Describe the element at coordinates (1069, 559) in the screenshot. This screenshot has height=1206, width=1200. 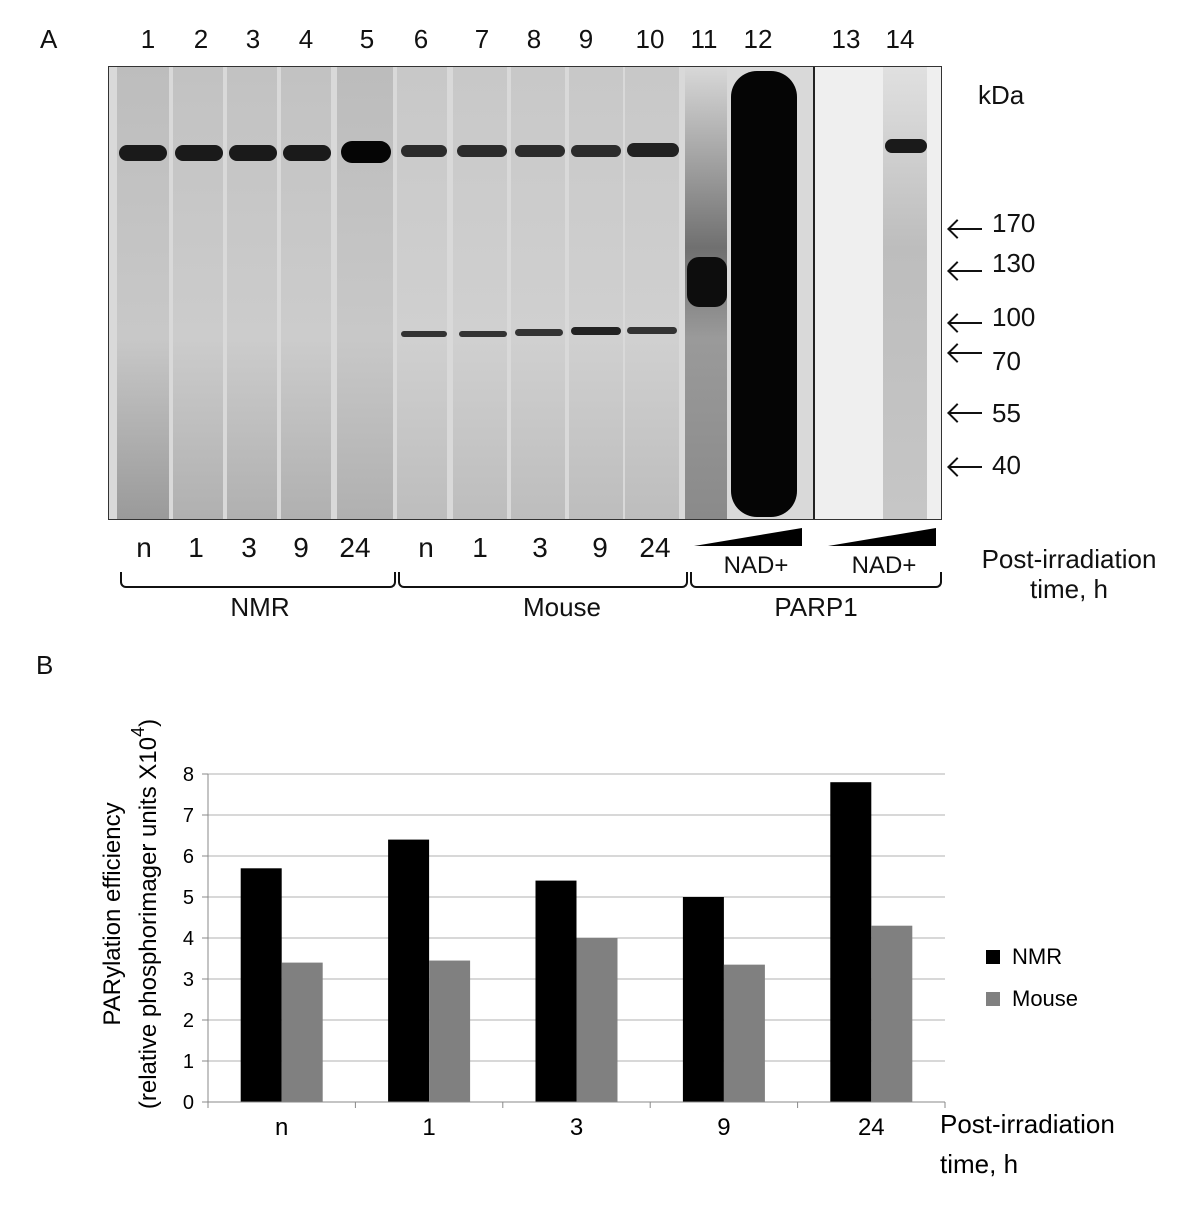
I see `post-irradiation-line1: Post-irradiation` at that location.